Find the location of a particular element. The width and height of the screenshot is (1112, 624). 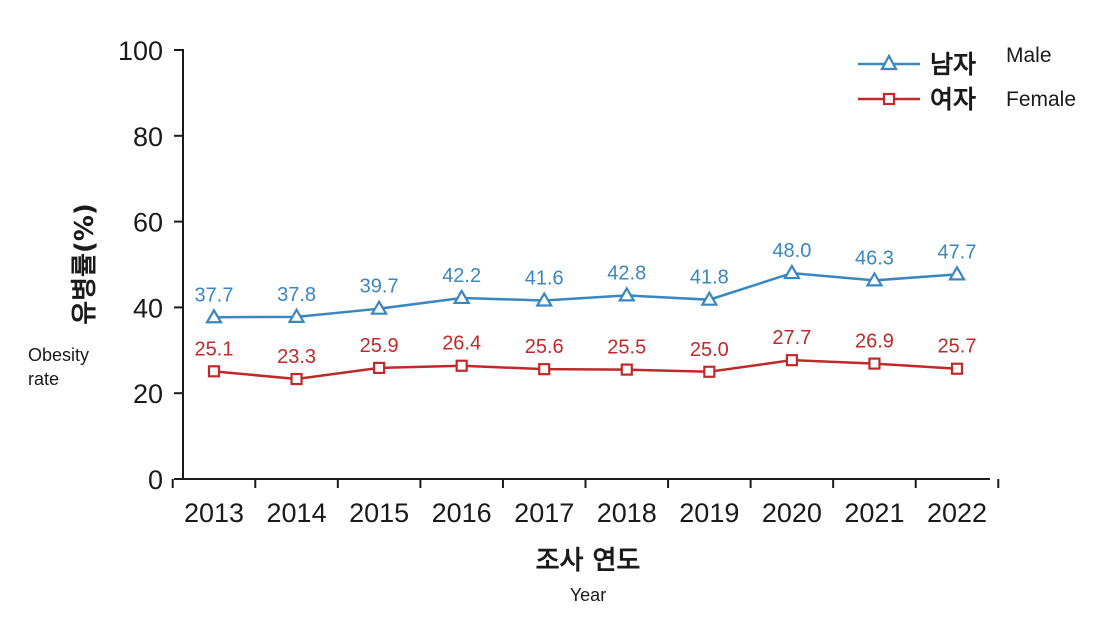

series-male-data-label: 41.8 is located at coordinates (709, 278).